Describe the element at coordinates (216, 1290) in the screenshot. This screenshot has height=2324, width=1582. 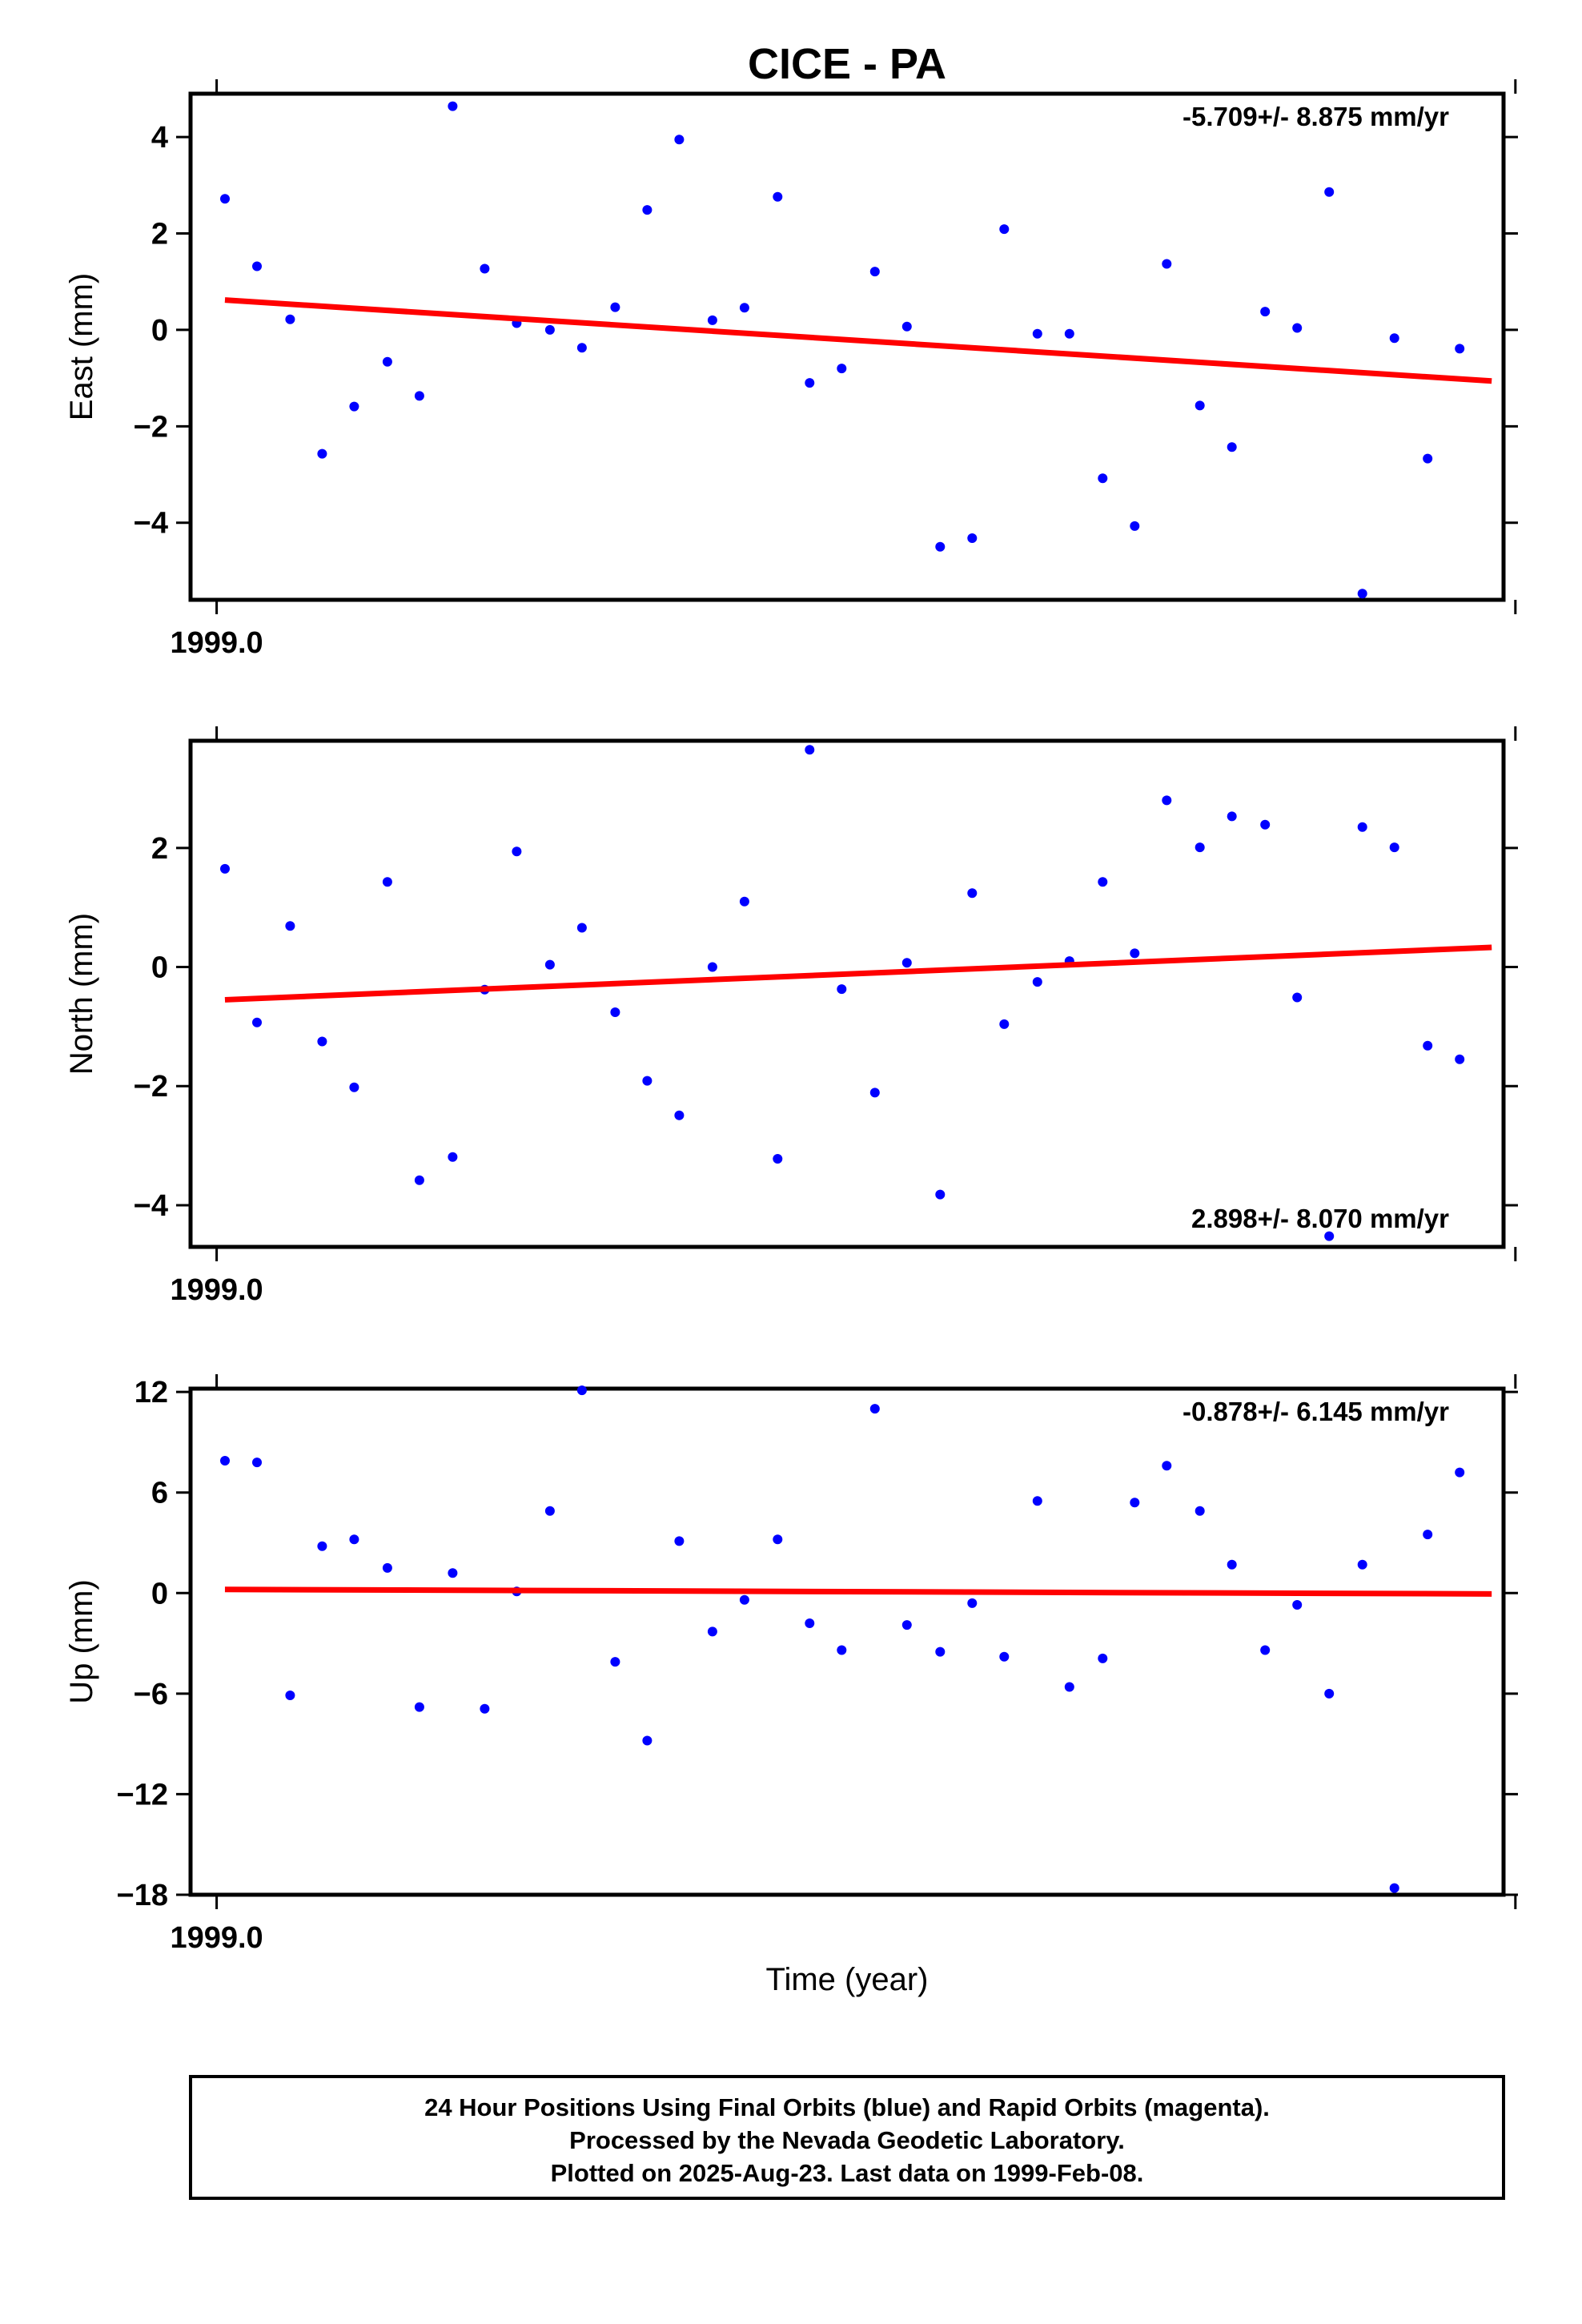
I see `north-x-tick-label: 1999.0` at that location.